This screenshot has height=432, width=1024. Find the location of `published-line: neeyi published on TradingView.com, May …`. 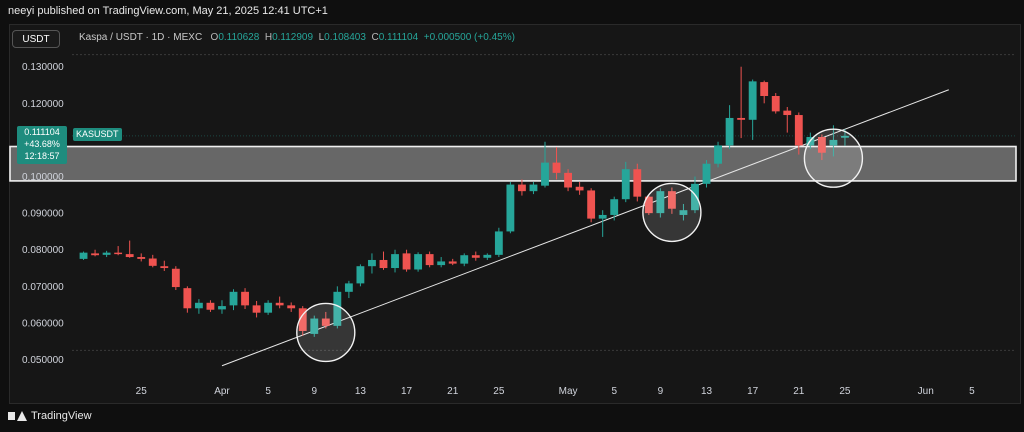

published-line: neeyi published on TradingView.com, May … is located at coordinates (168, 11).